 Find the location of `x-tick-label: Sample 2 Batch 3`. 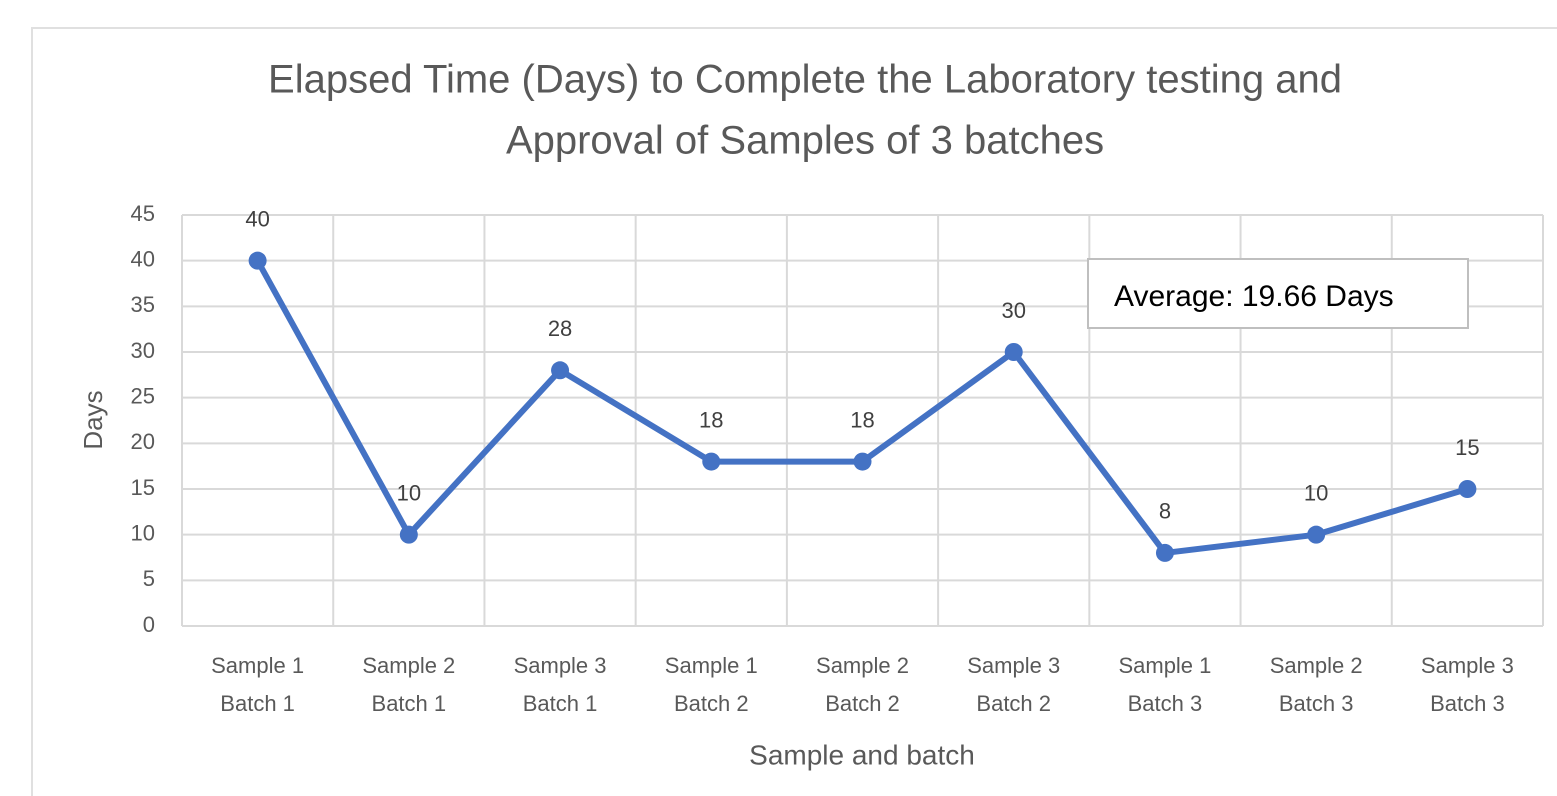

x-tick-label: Sample 2 Batch 3 is located at coordinates (1316, 684).